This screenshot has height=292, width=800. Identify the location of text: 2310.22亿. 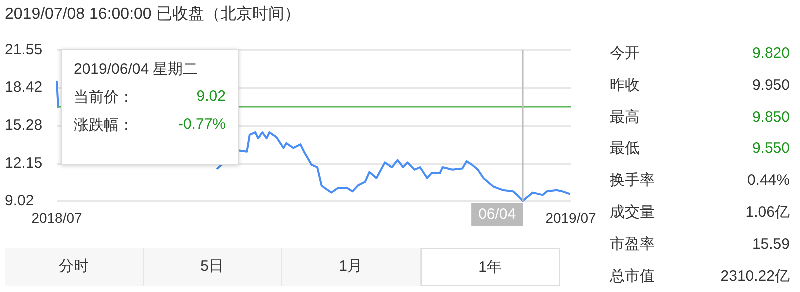
(755, 276).